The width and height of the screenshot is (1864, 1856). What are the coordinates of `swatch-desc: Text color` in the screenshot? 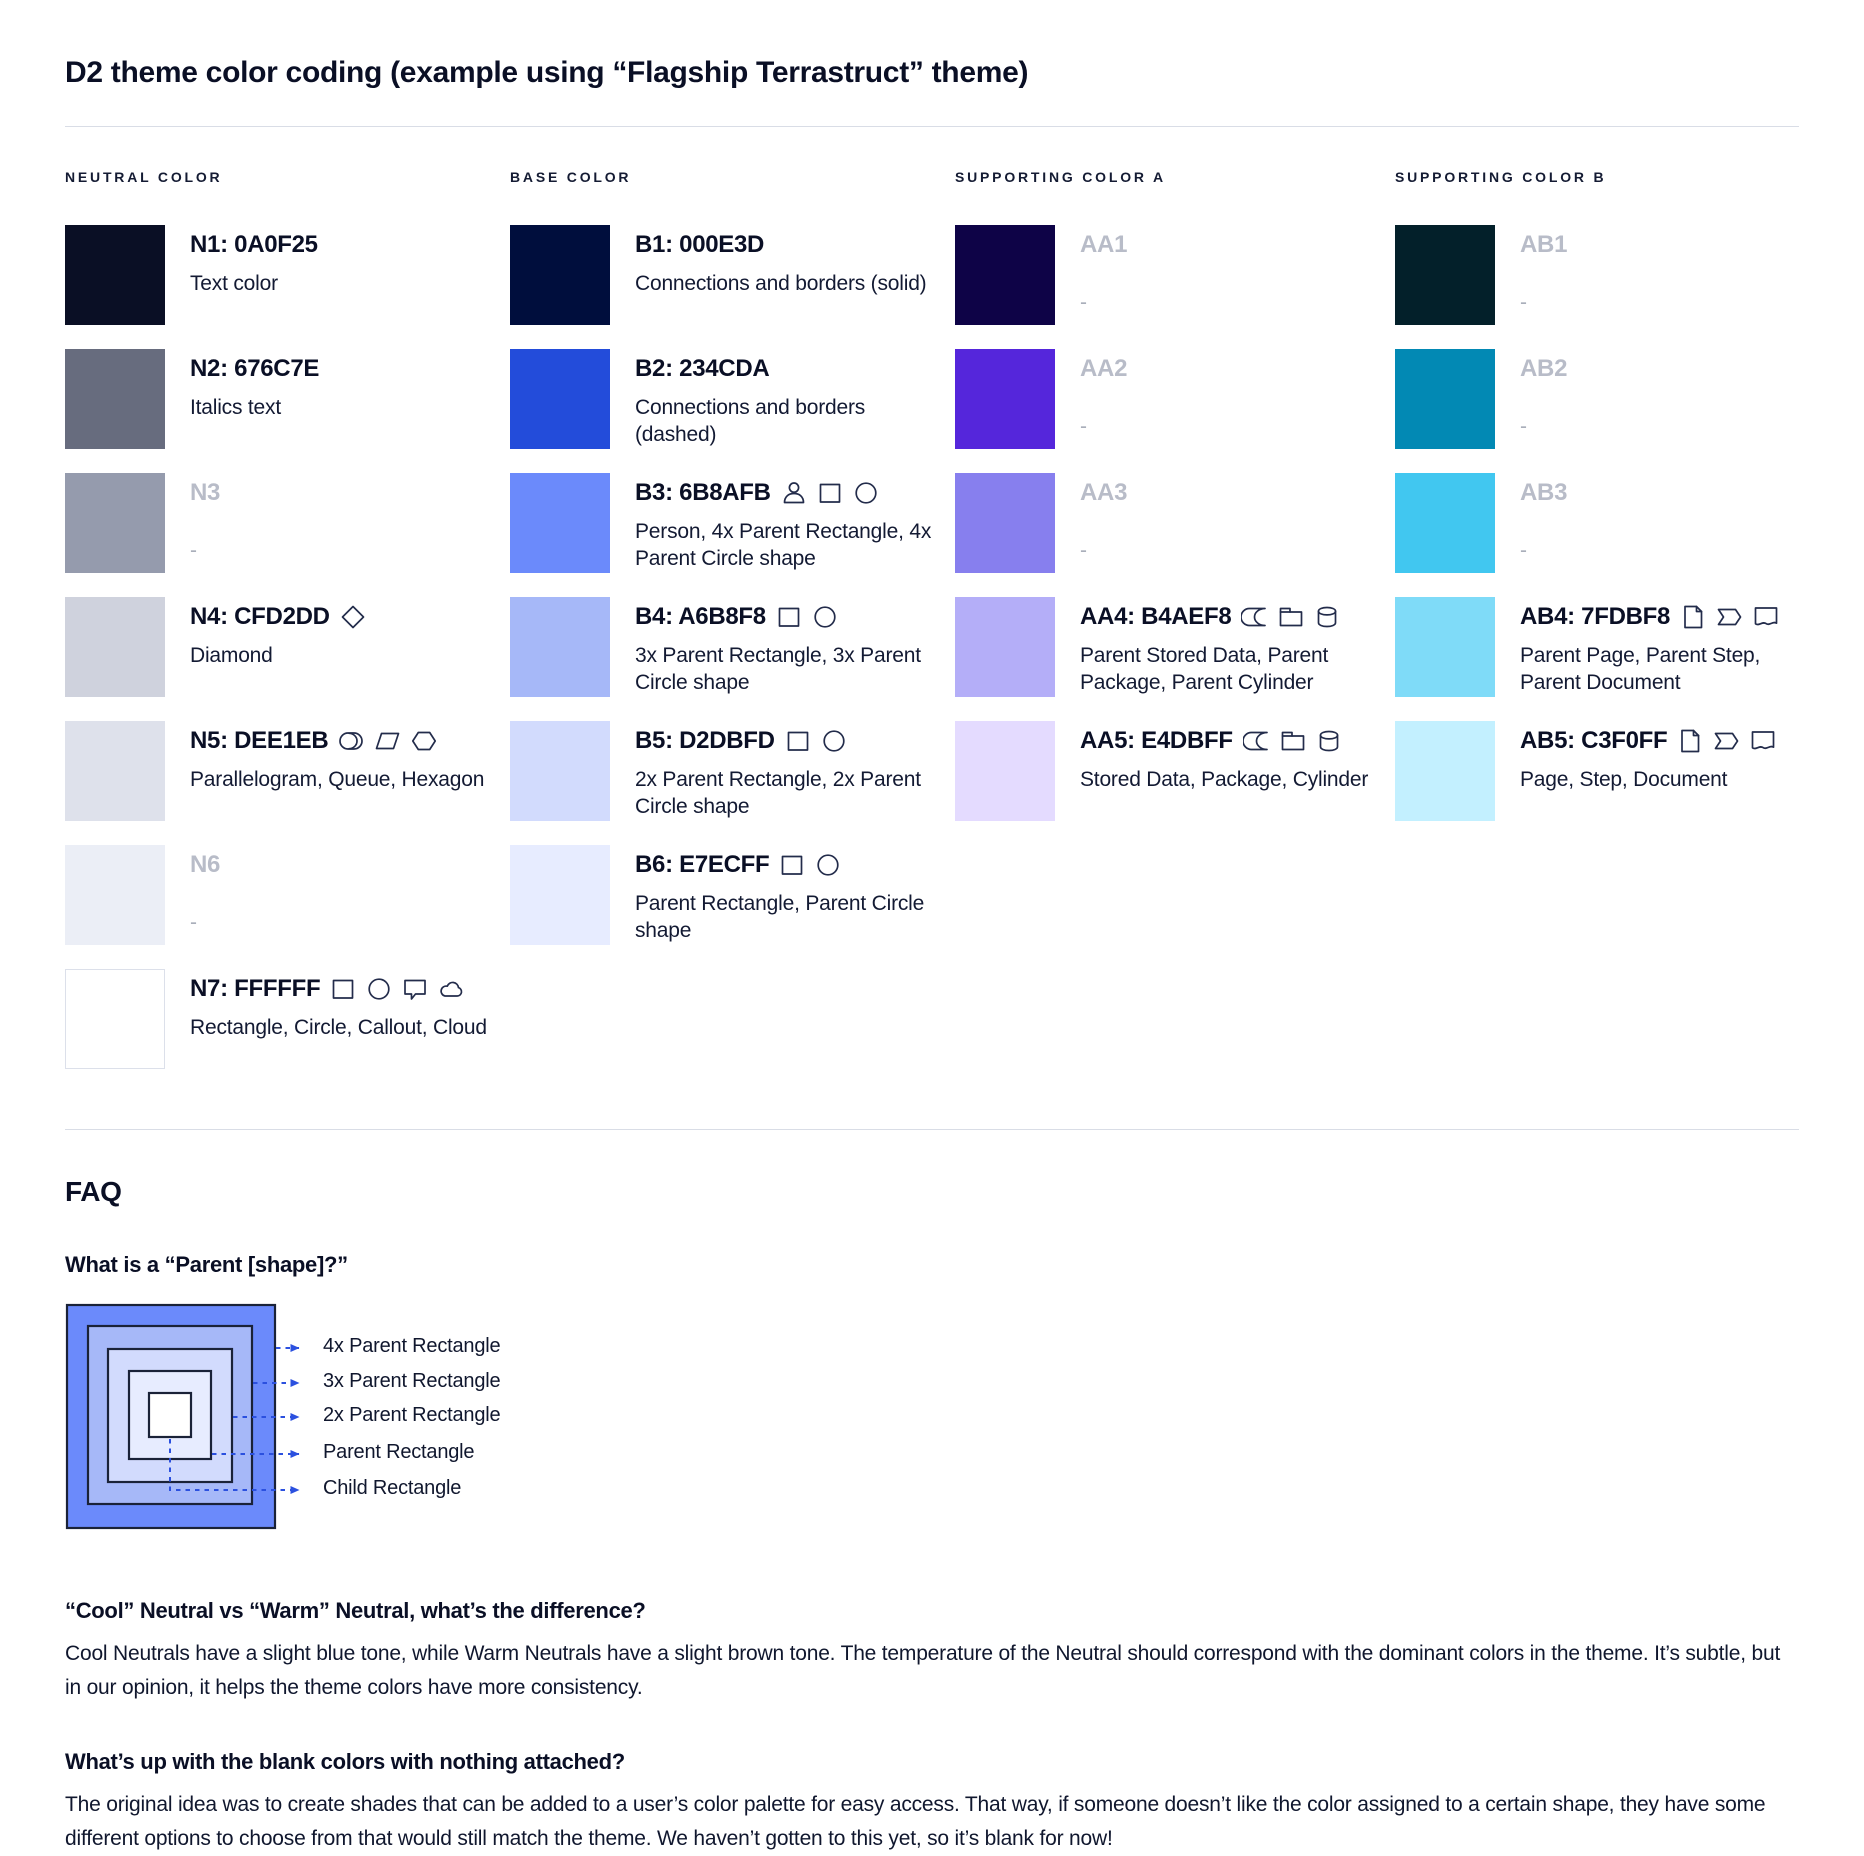 It's located at (234, 283).